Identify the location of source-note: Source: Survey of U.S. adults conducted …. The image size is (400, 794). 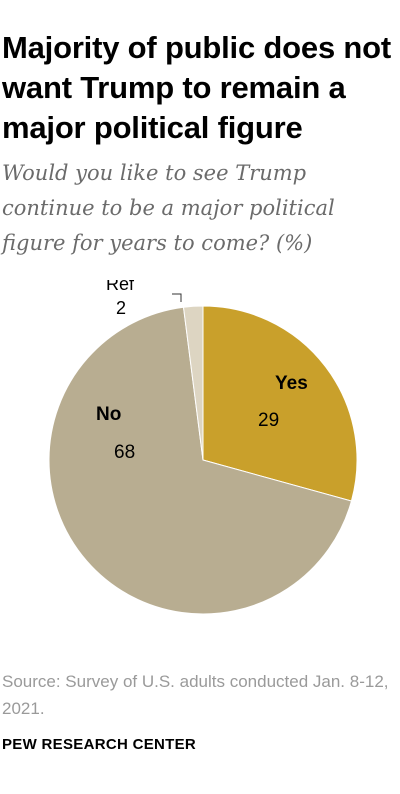
(195, 695).